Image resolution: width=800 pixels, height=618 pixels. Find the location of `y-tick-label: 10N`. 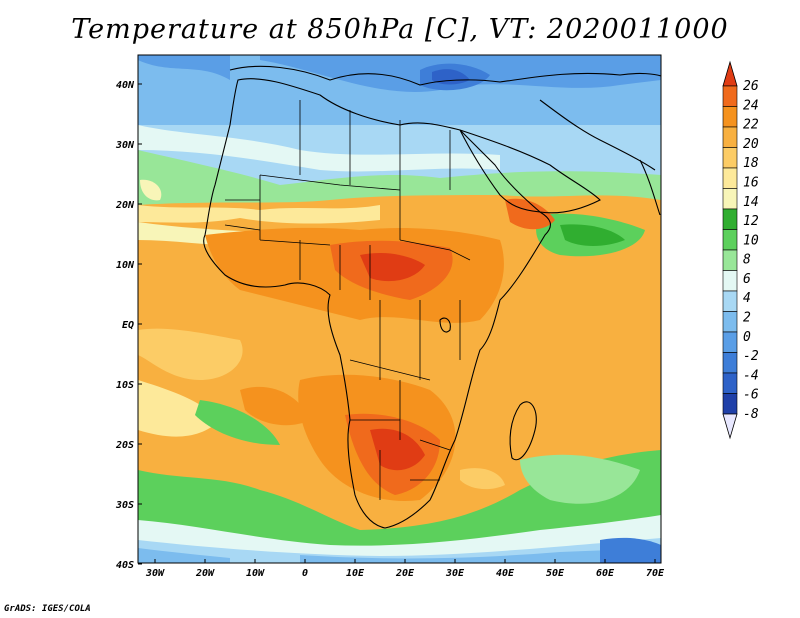

y-tick-label: 10N is located at coordinates (125, 265).